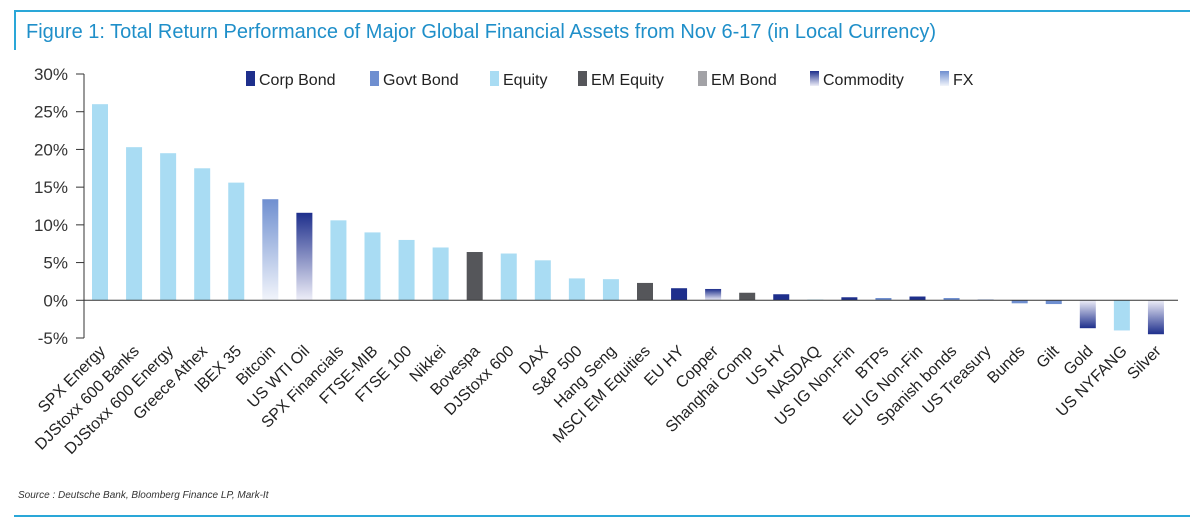 This screenshot has width=1200, height=527. What do you see at coordinates (1053, 302) in the screenshot?
I see `bar-gilt` at bounding box center [1053, 302].